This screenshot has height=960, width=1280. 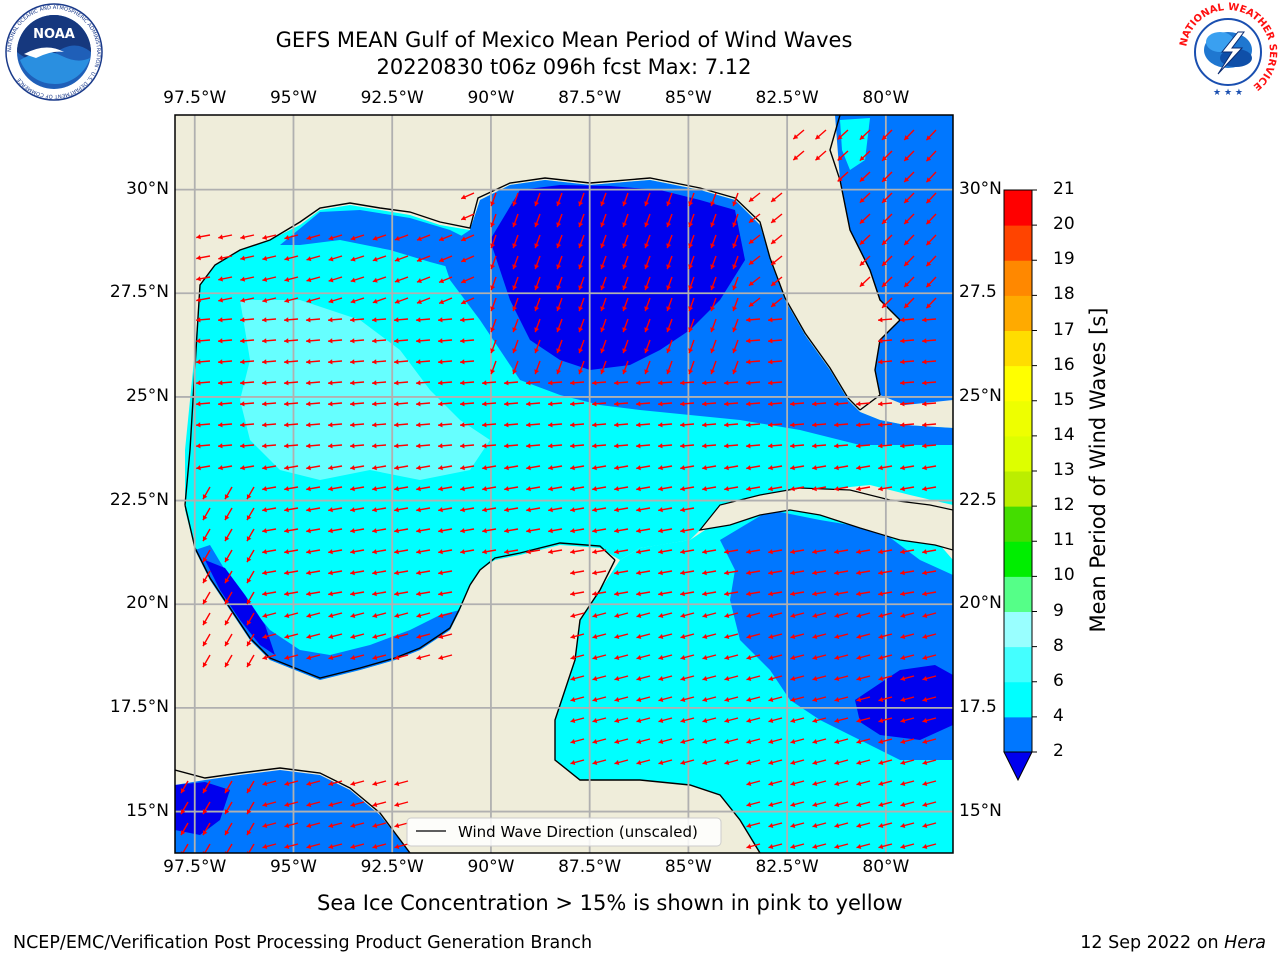 I want to click on colorbar-extend, so click(x=1018, y=766).